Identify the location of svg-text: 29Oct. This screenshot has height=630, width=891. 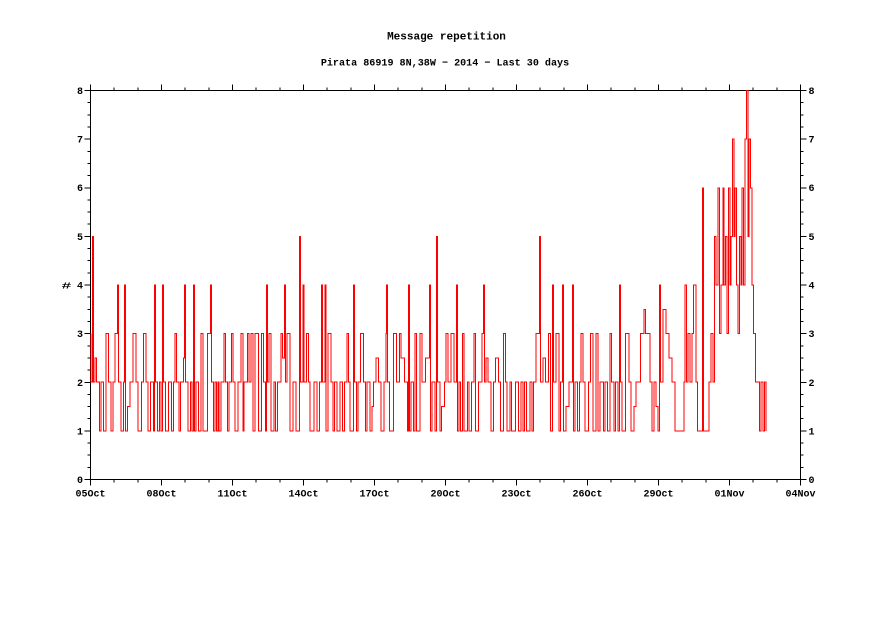
(658, 495).